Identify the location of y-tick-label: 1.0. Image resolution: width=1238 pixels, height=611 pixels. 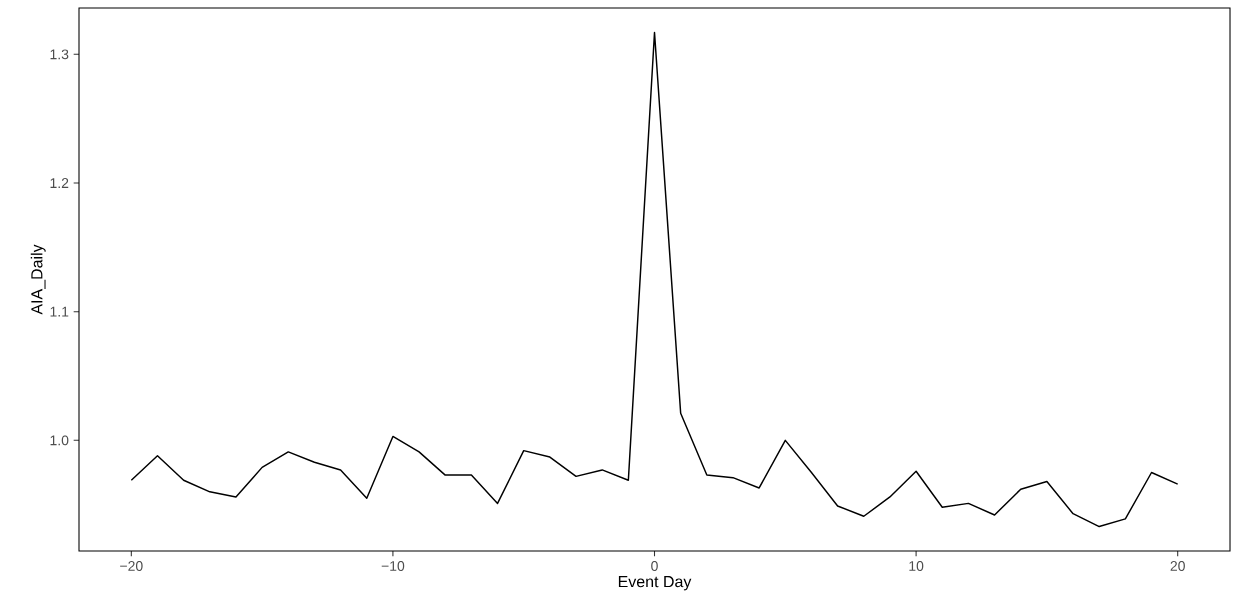
(59, 440).